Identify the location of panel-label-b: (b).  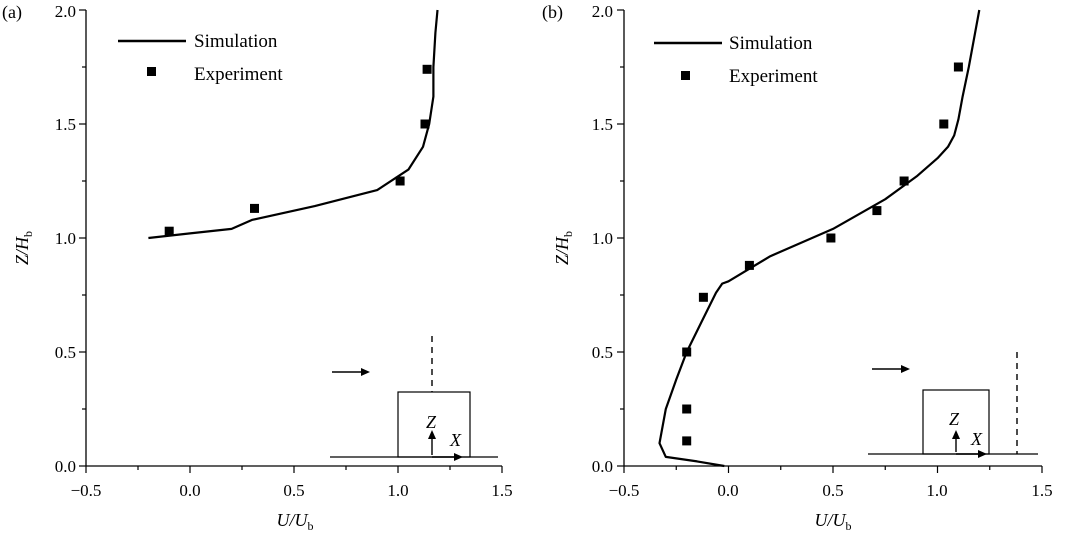
(552, 12).